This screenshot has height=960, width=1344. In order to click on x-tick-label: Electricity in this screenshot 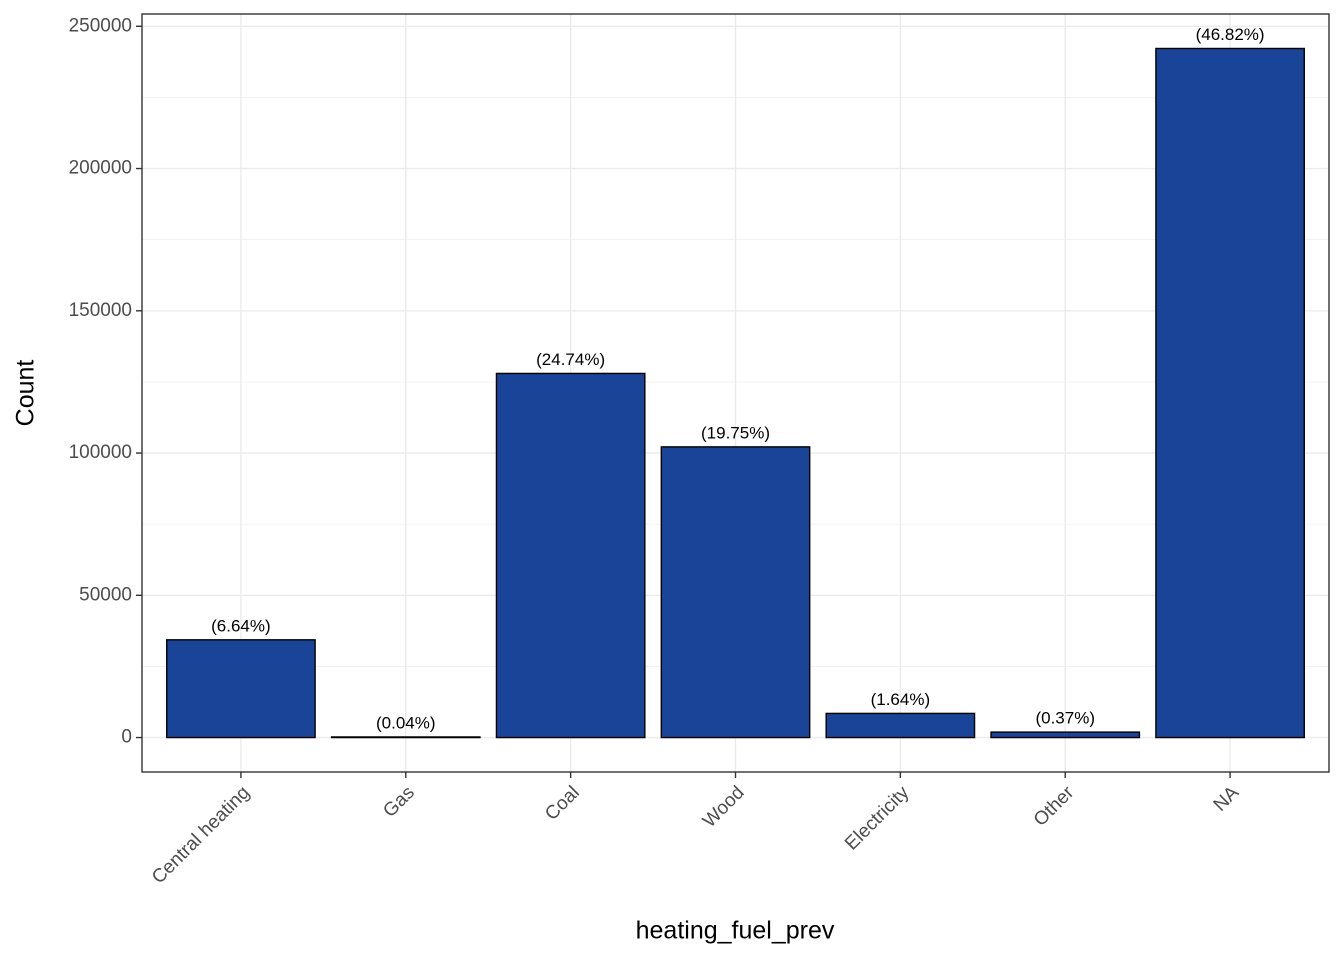, I will do `click(877, 818)`.